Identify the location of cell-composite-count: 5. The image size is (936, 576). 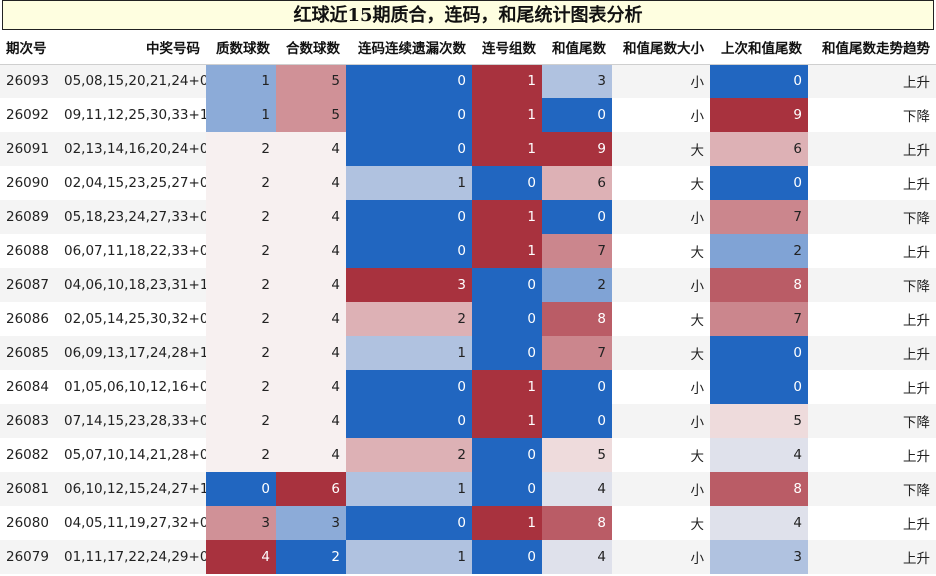
(311, 115).